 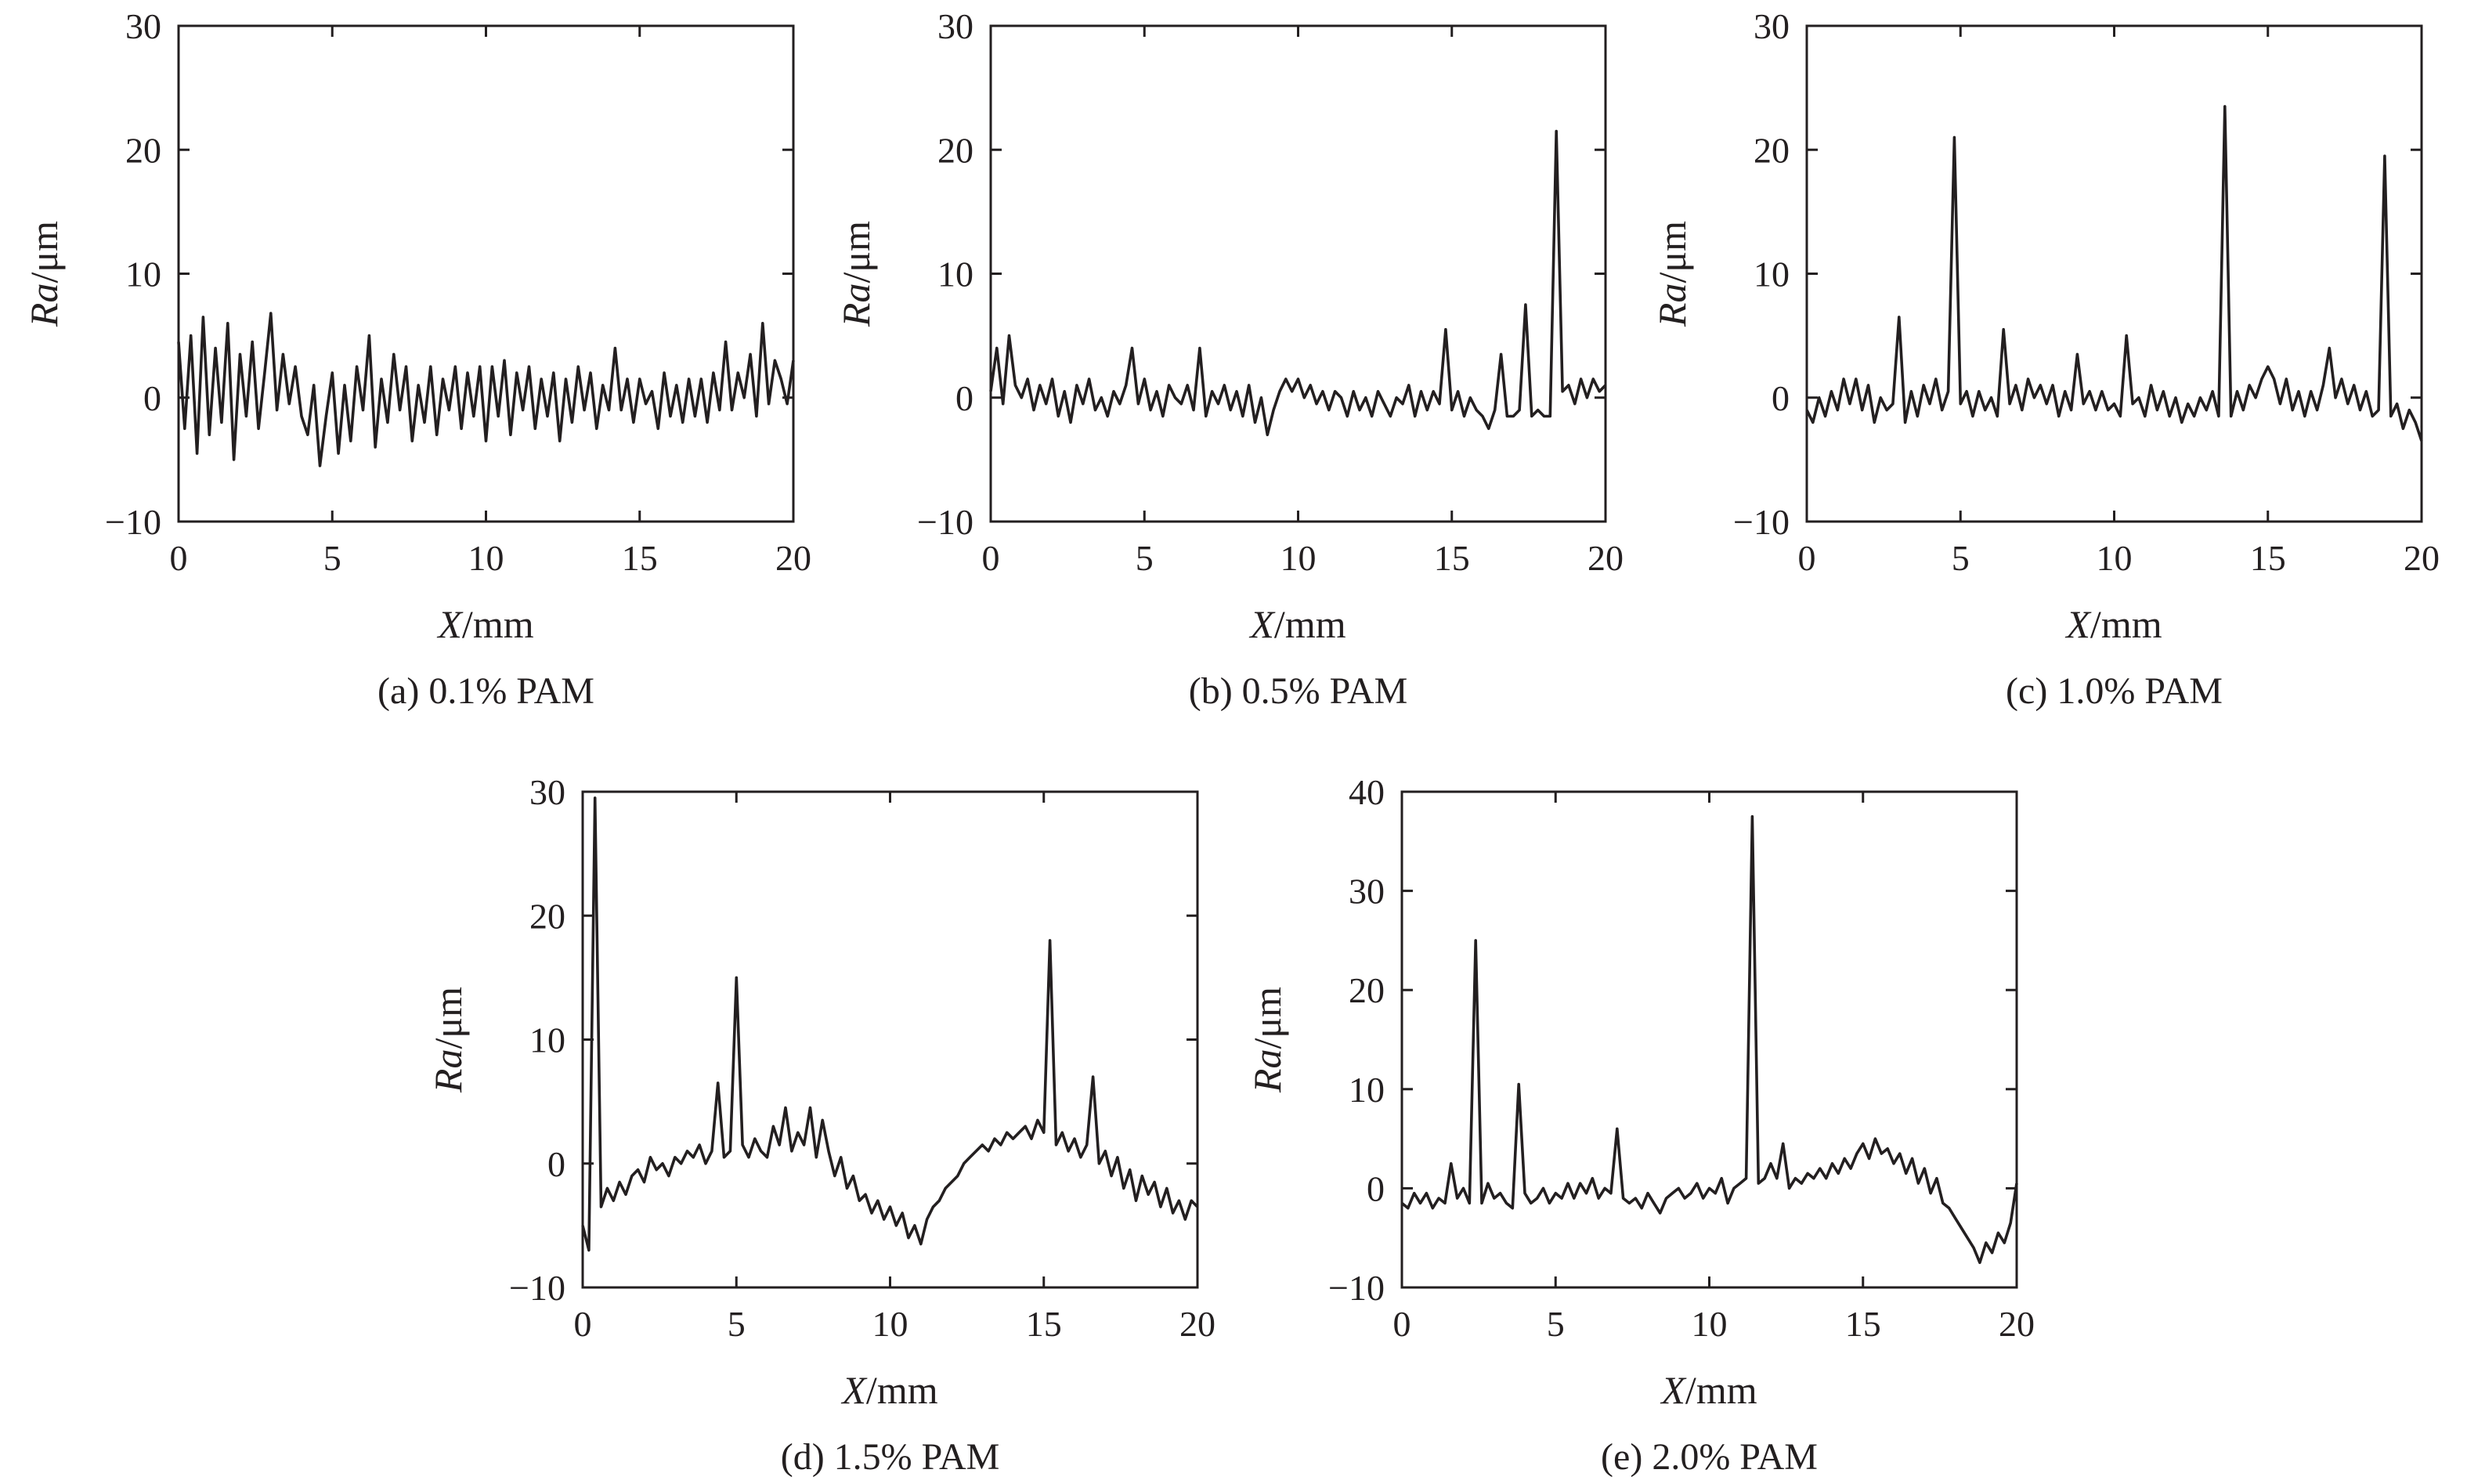 I want to click on panel-caption: (a) 0.1% PAM, so click(x=485, y=691).